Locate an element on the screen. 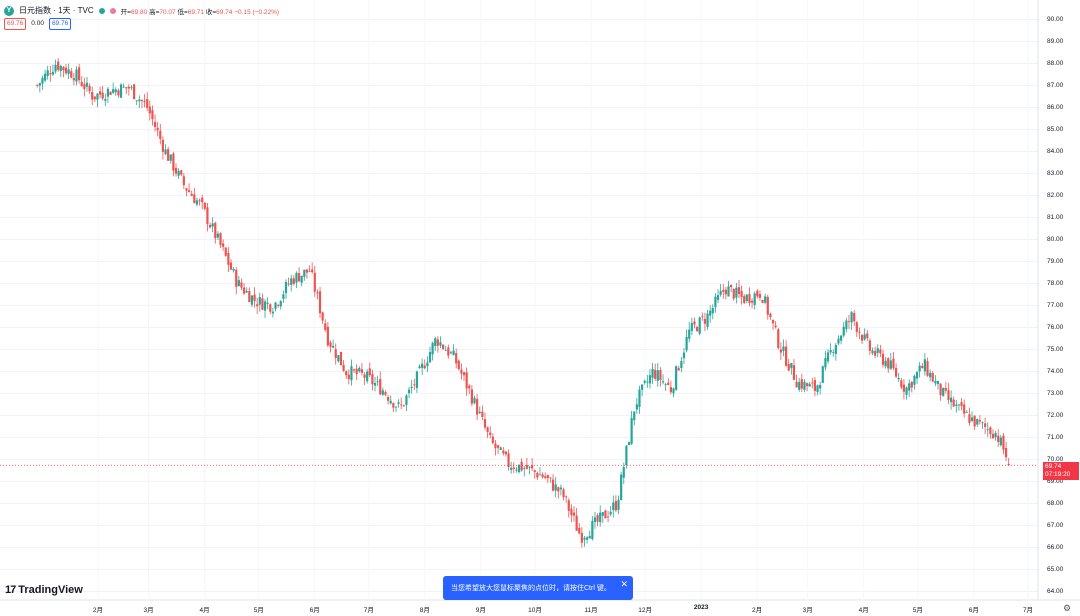 This screenshot has width=1080, height=616. indicator-value-3: 69.76 is located at coordinates (60, 23).